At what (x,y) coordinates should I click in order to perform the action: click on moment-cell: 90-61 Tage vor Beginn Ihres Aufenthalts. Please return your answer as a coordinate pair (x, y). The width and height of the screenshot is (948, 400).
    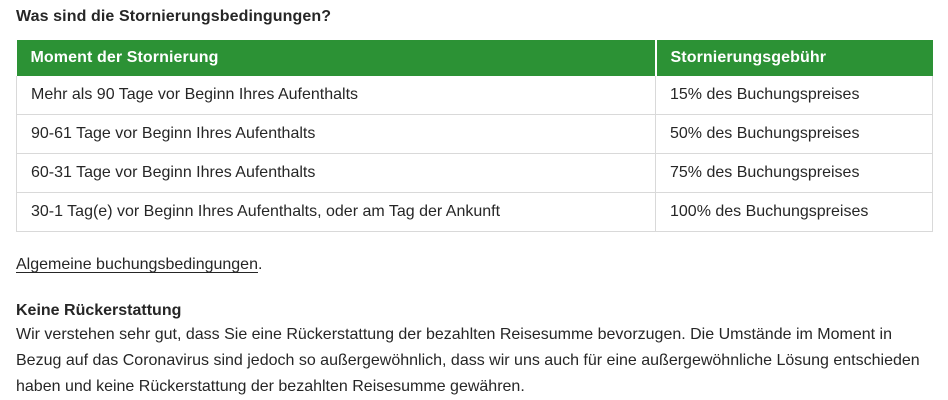
    Looking at the image, I should click on (336, 134).